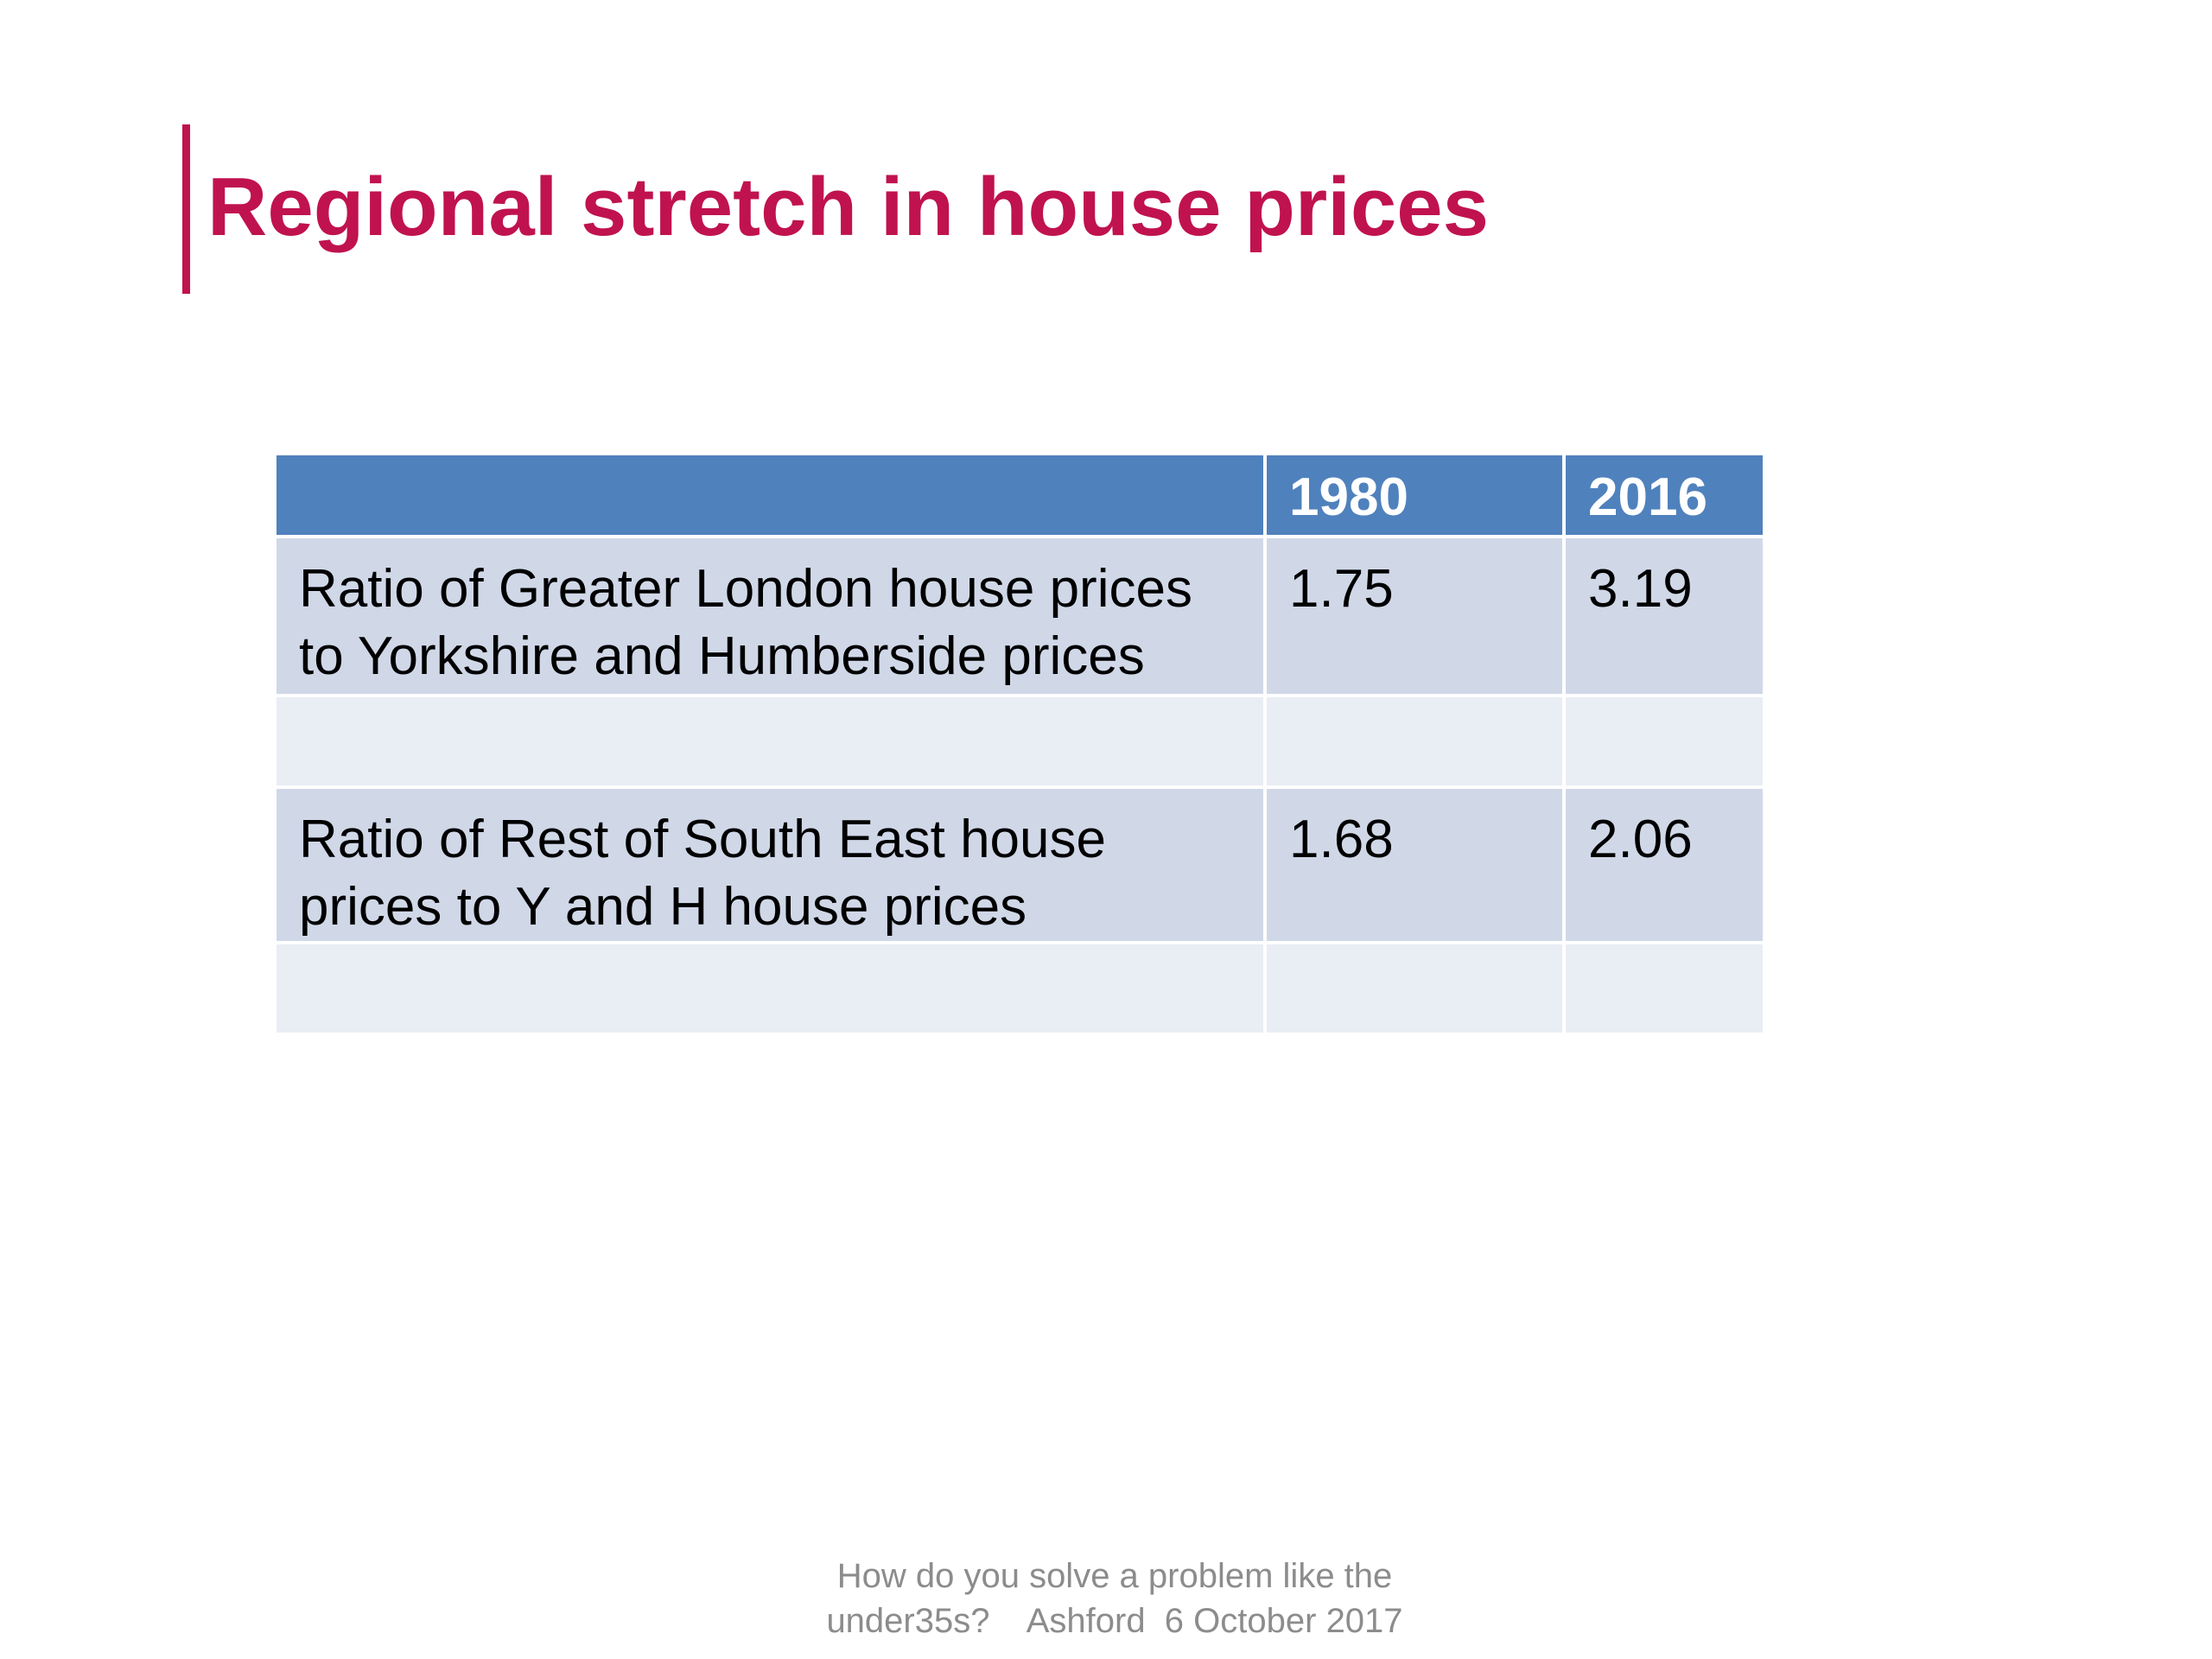 Image resolution: width=2212 pixels, height=1659 pixels. What do you see at coordinates (1414, 864) in the screenshot?
I see `value-1980: 1.68` at bounding box center [1414, 864].